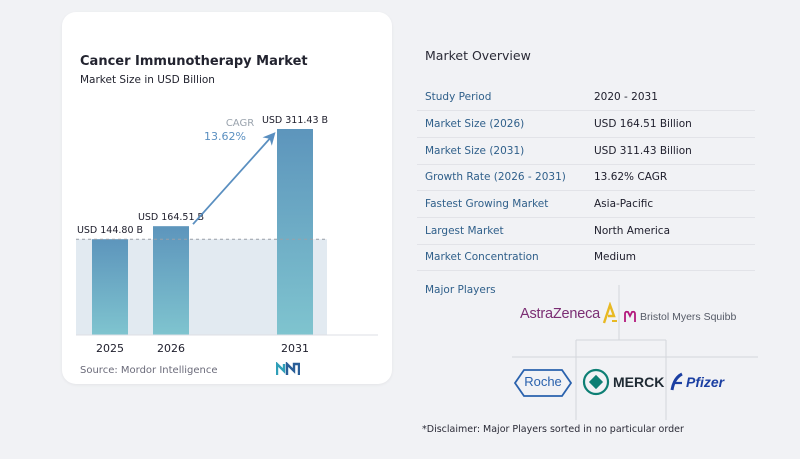 The image size is (800, 459). What do you see at coordinates (110, 230) in the screenshot?
I see `bar-value-label: USD 144.80 B` at bounding box center [110, 230].